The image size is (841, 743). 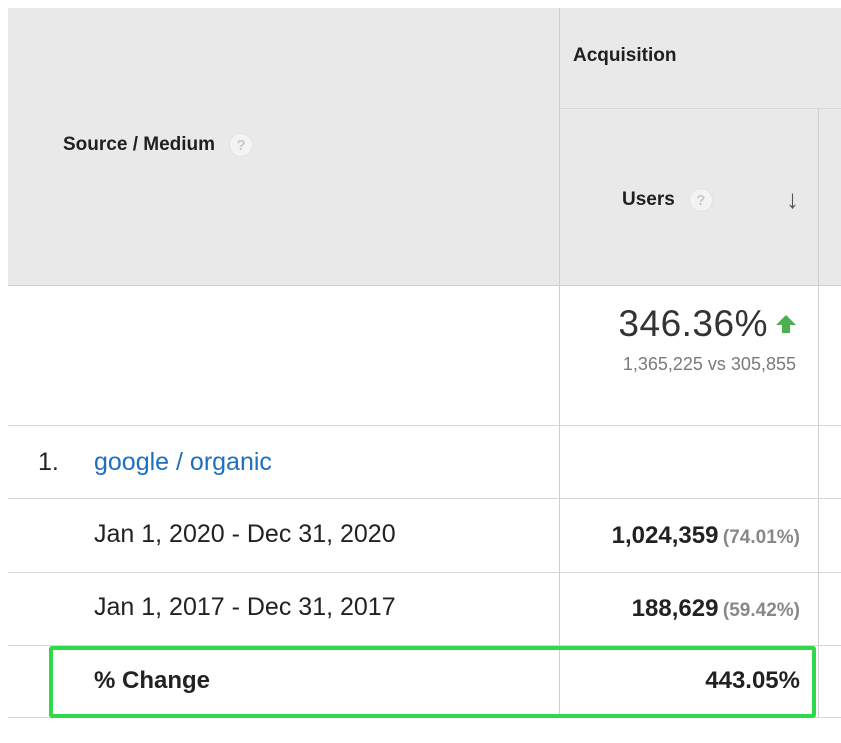 I want to click on users-value-current: 1,024,359 (74.01%), so click(x=680, y=536).